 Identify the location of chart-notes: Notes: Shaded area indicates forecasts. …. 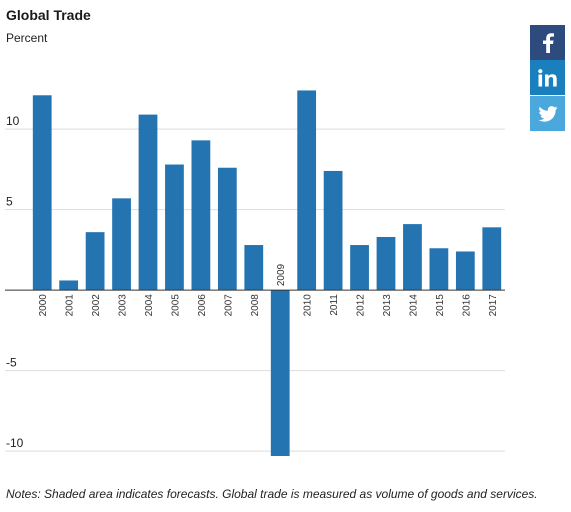
(272, 494).